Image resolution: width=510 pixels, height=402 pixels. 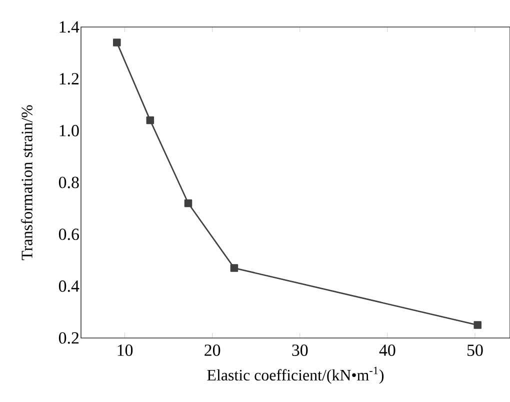 I want to click on y-tick-label: 0.2, so click(x=68, y=338).